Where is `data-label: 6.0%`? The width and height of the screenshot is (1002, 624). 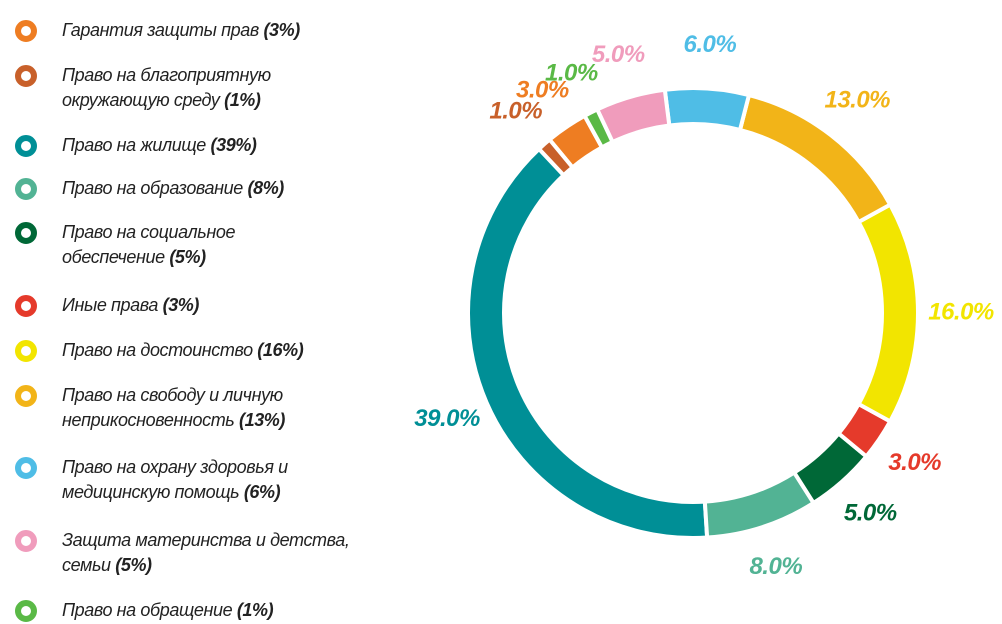
data-label: 6.0% is located at coordinates (709, 44).